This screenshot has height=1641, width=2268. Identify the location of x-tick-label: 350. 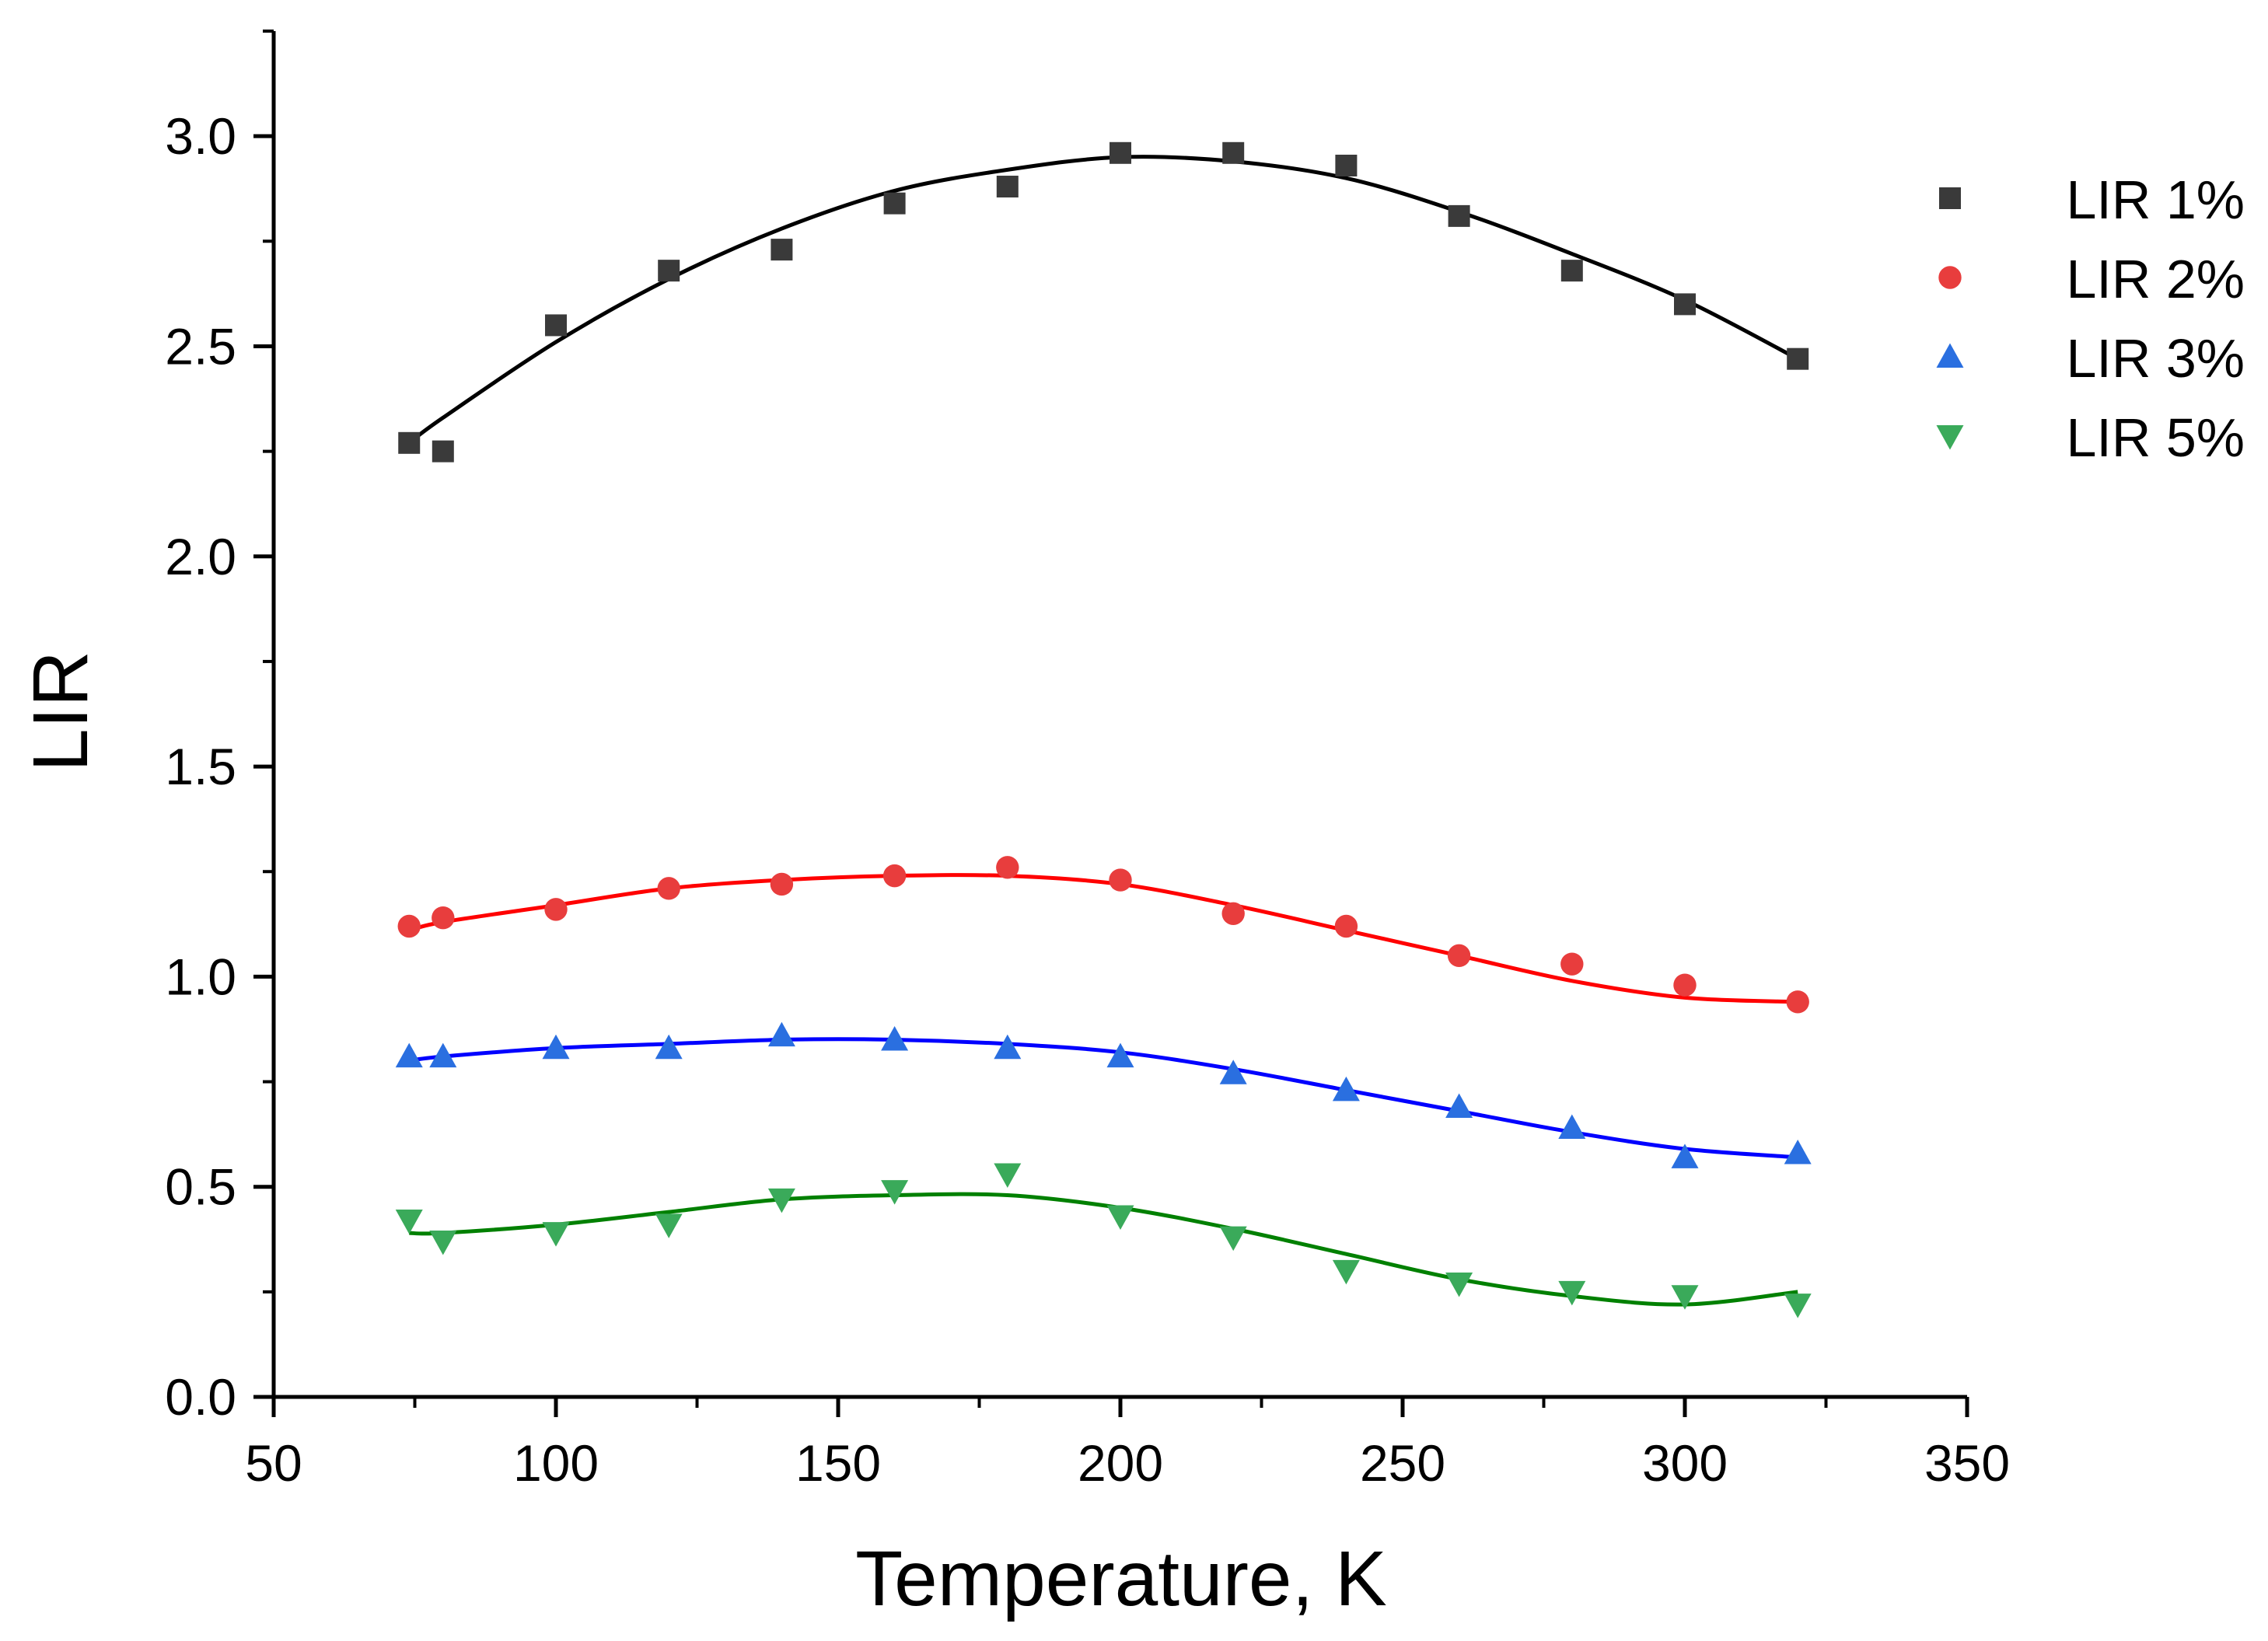
(1967, 1463).